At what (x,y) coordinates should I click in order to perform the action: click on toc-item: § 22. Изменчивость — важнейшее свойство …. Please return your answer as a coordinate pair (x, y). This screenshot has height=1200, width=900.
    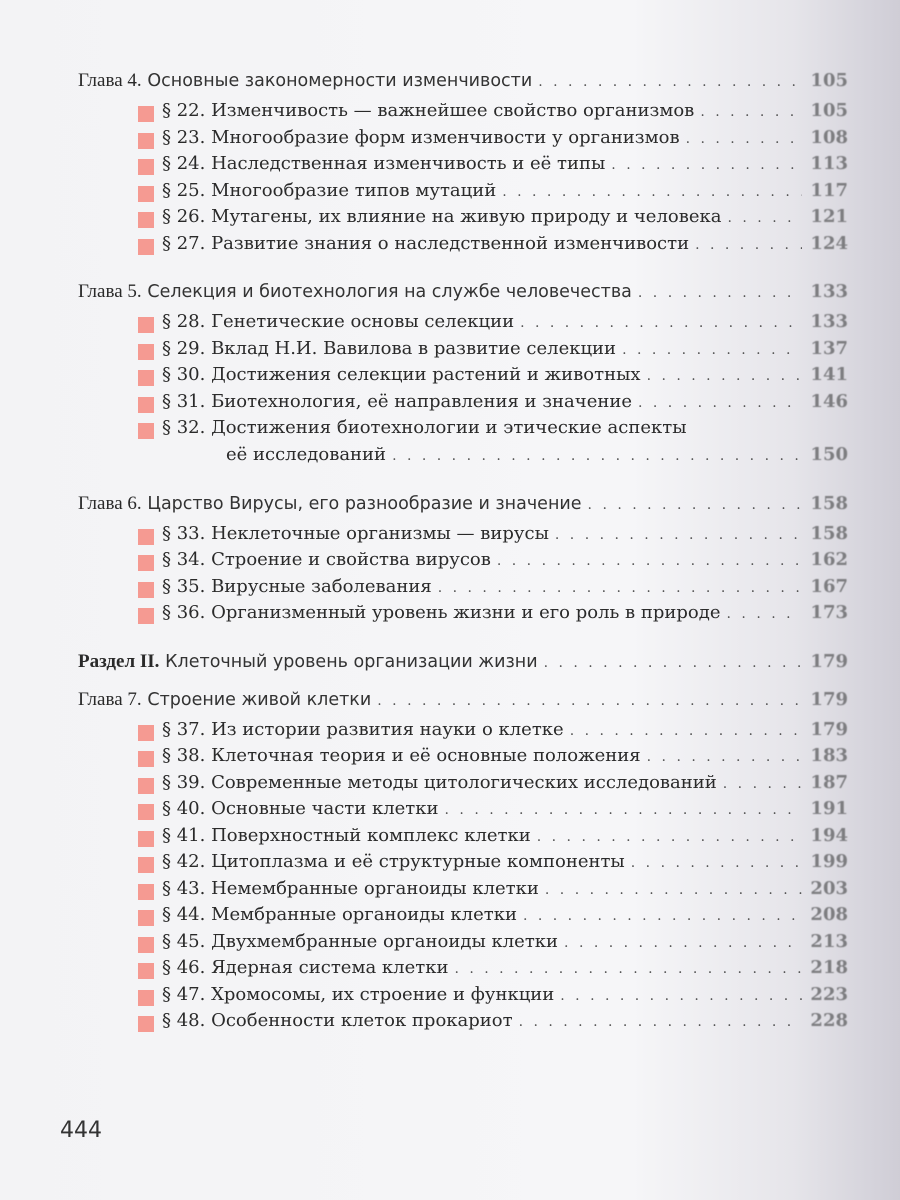
    Looking at the image, I should click on (463, 113).